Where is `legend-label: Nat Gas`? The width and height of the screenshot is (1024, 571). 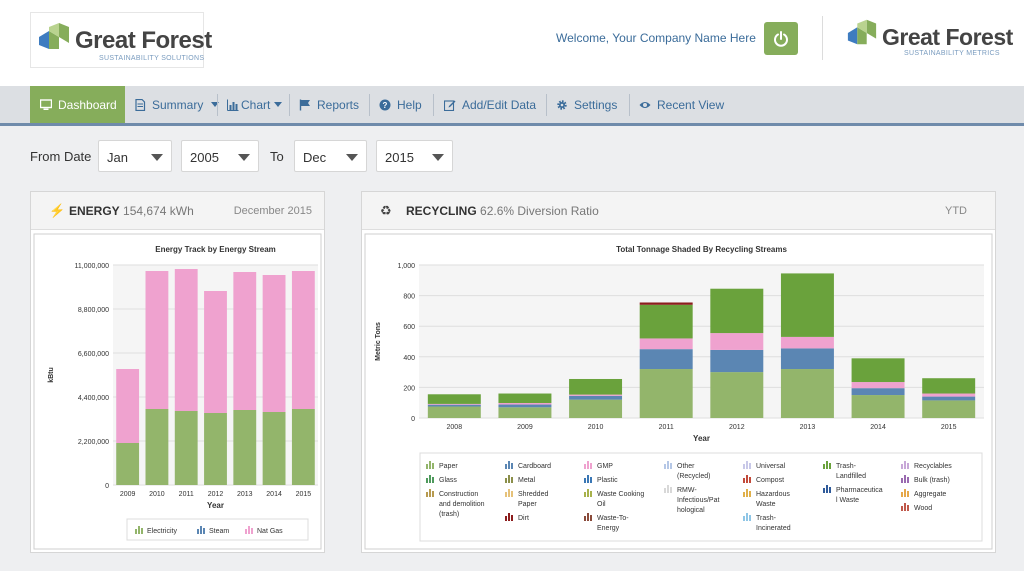
legend-label: Nat Gas is located at coordinates (270, 531).